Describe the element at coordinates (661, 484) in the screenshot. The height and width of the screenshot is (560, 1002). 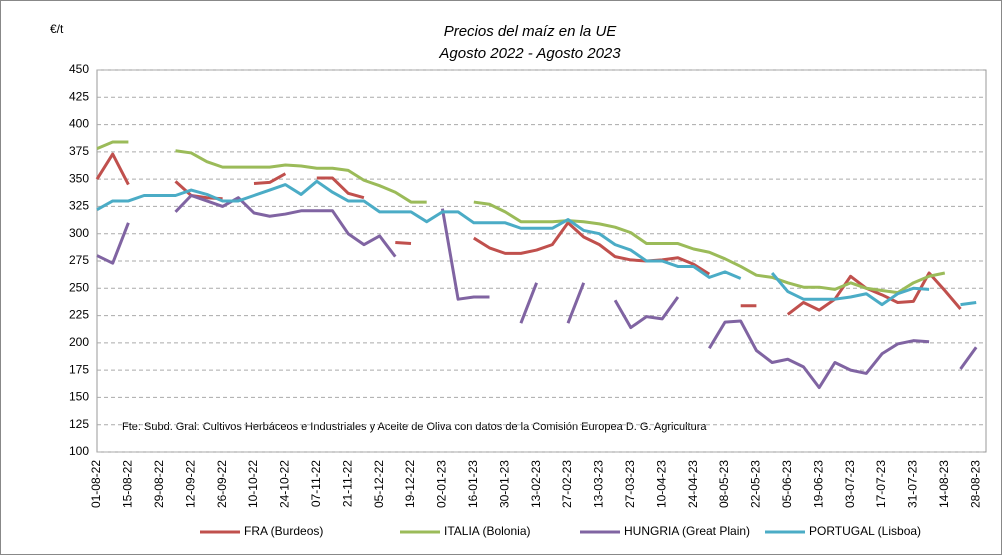
I see `x-tick-label: 10-04-23` at that location.